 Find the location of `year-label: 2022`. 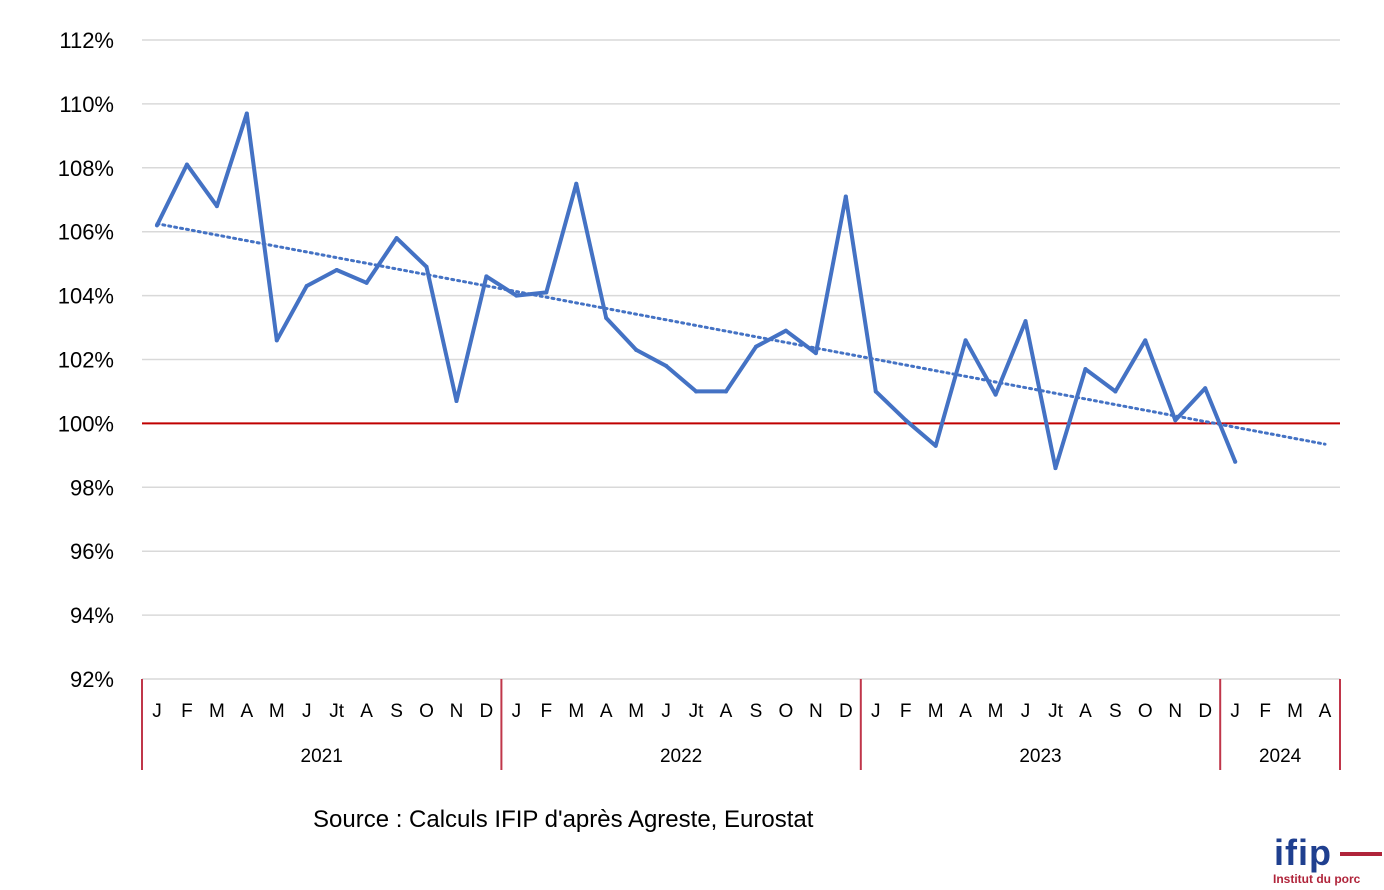

year-label: 2022 is located at coordinates (681, 756).